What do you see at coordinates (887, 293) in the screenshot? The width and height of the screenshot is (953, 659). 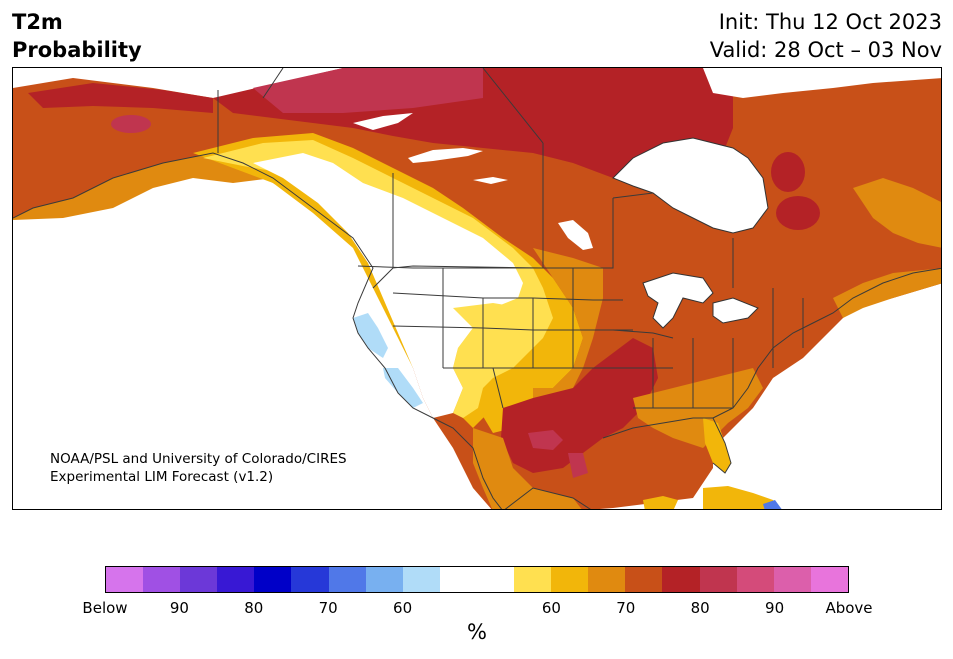 I see `region-orange-atlantic` at bounding box center [887, 293].